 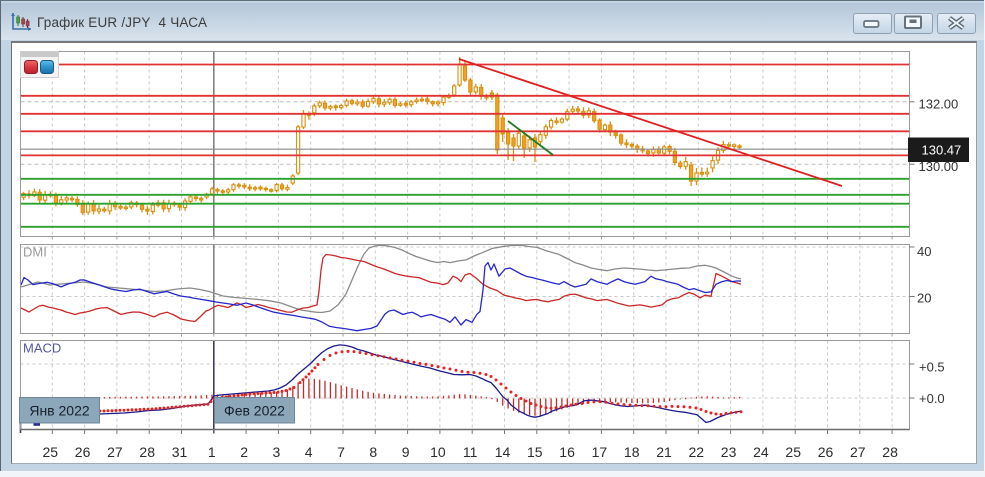 I want to click on svg-text: Янв 2022, so click(x=59, y=411).